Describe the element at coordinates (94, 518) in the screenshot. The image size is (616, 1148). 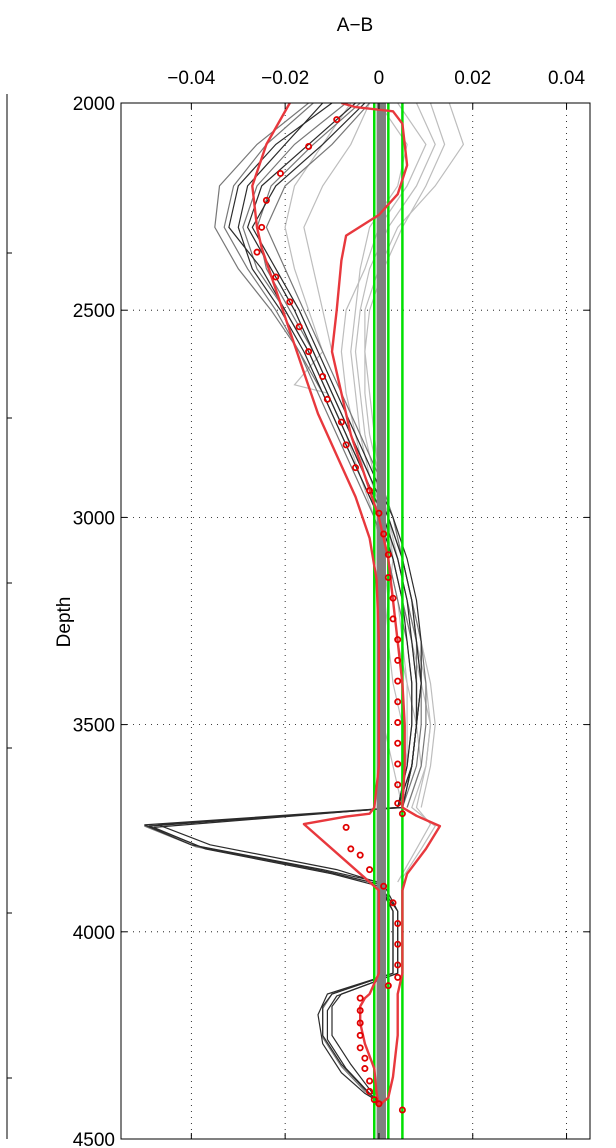
I see `y-tick-label-2: 3000` at that location.